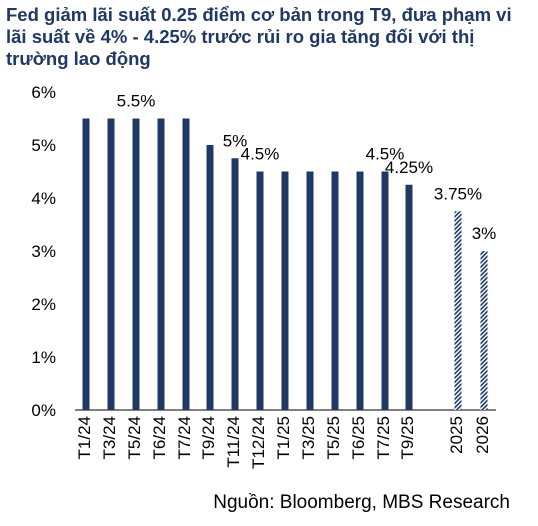 This screenshot has height=526, width=538. What do you see at coordinates (235, 140) in the screenshot?
I see `data-label: 5%` at bounding box center [235, 140].